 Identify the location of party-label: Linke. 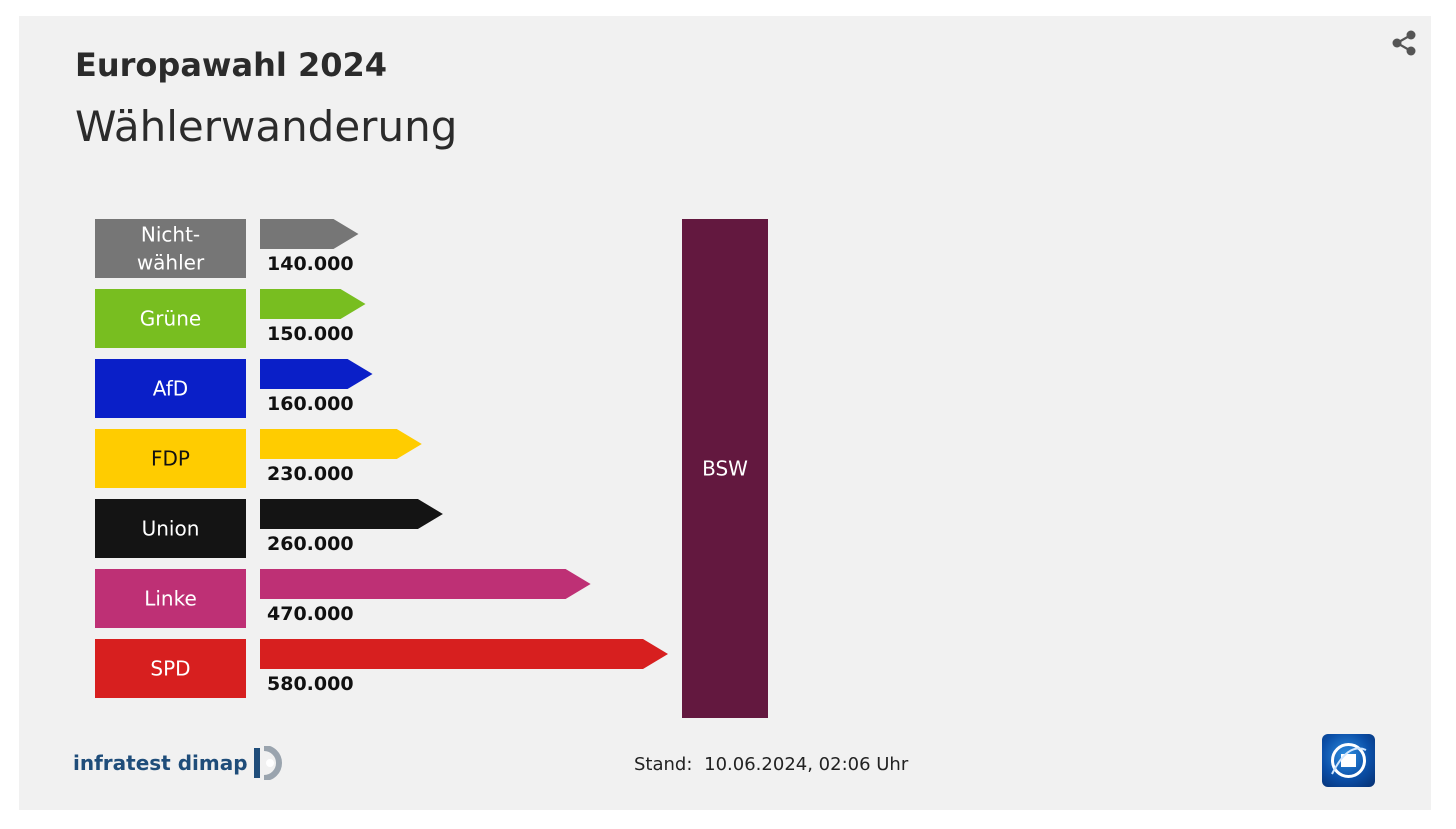
(170, 599).